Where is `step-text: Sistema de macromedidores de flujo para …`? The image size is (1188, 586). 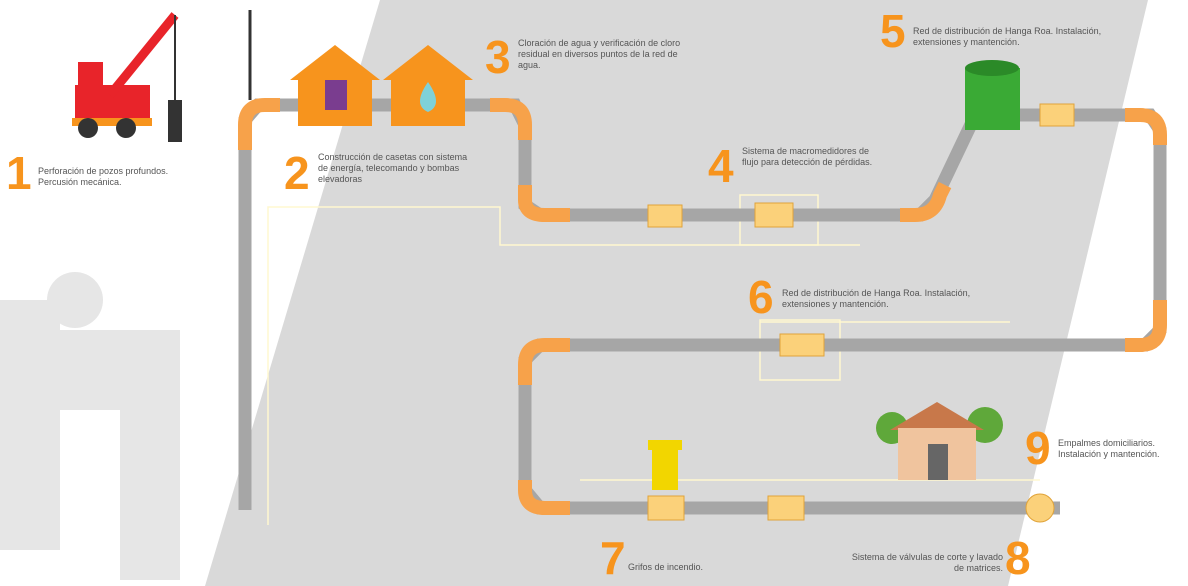
step-text: Sistema de macromedidores de flujo para … is located at coordinates (807, 156).